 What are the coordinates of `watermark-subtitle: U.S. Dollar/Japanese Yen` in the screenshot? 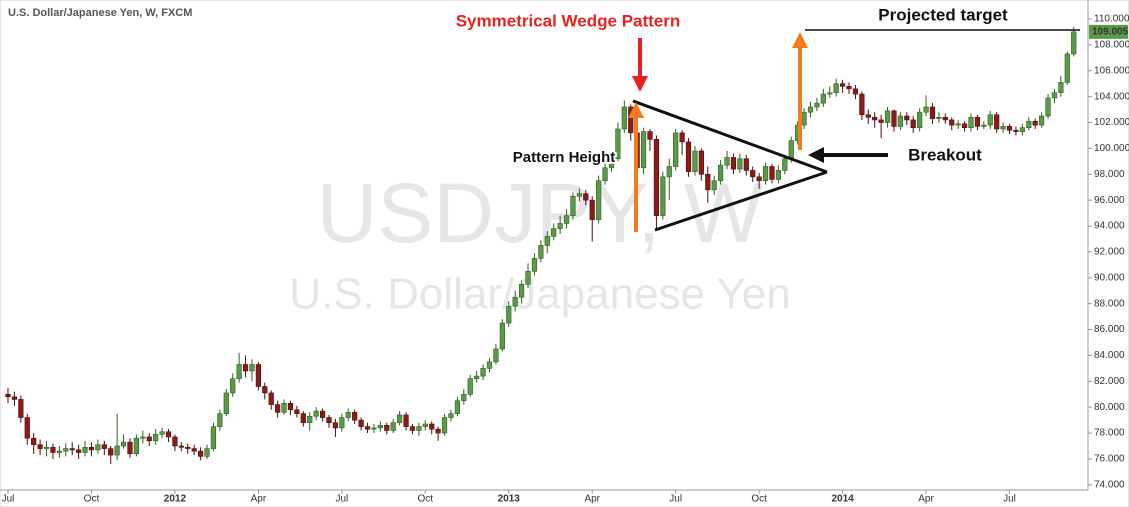 It's located at (539, 294).